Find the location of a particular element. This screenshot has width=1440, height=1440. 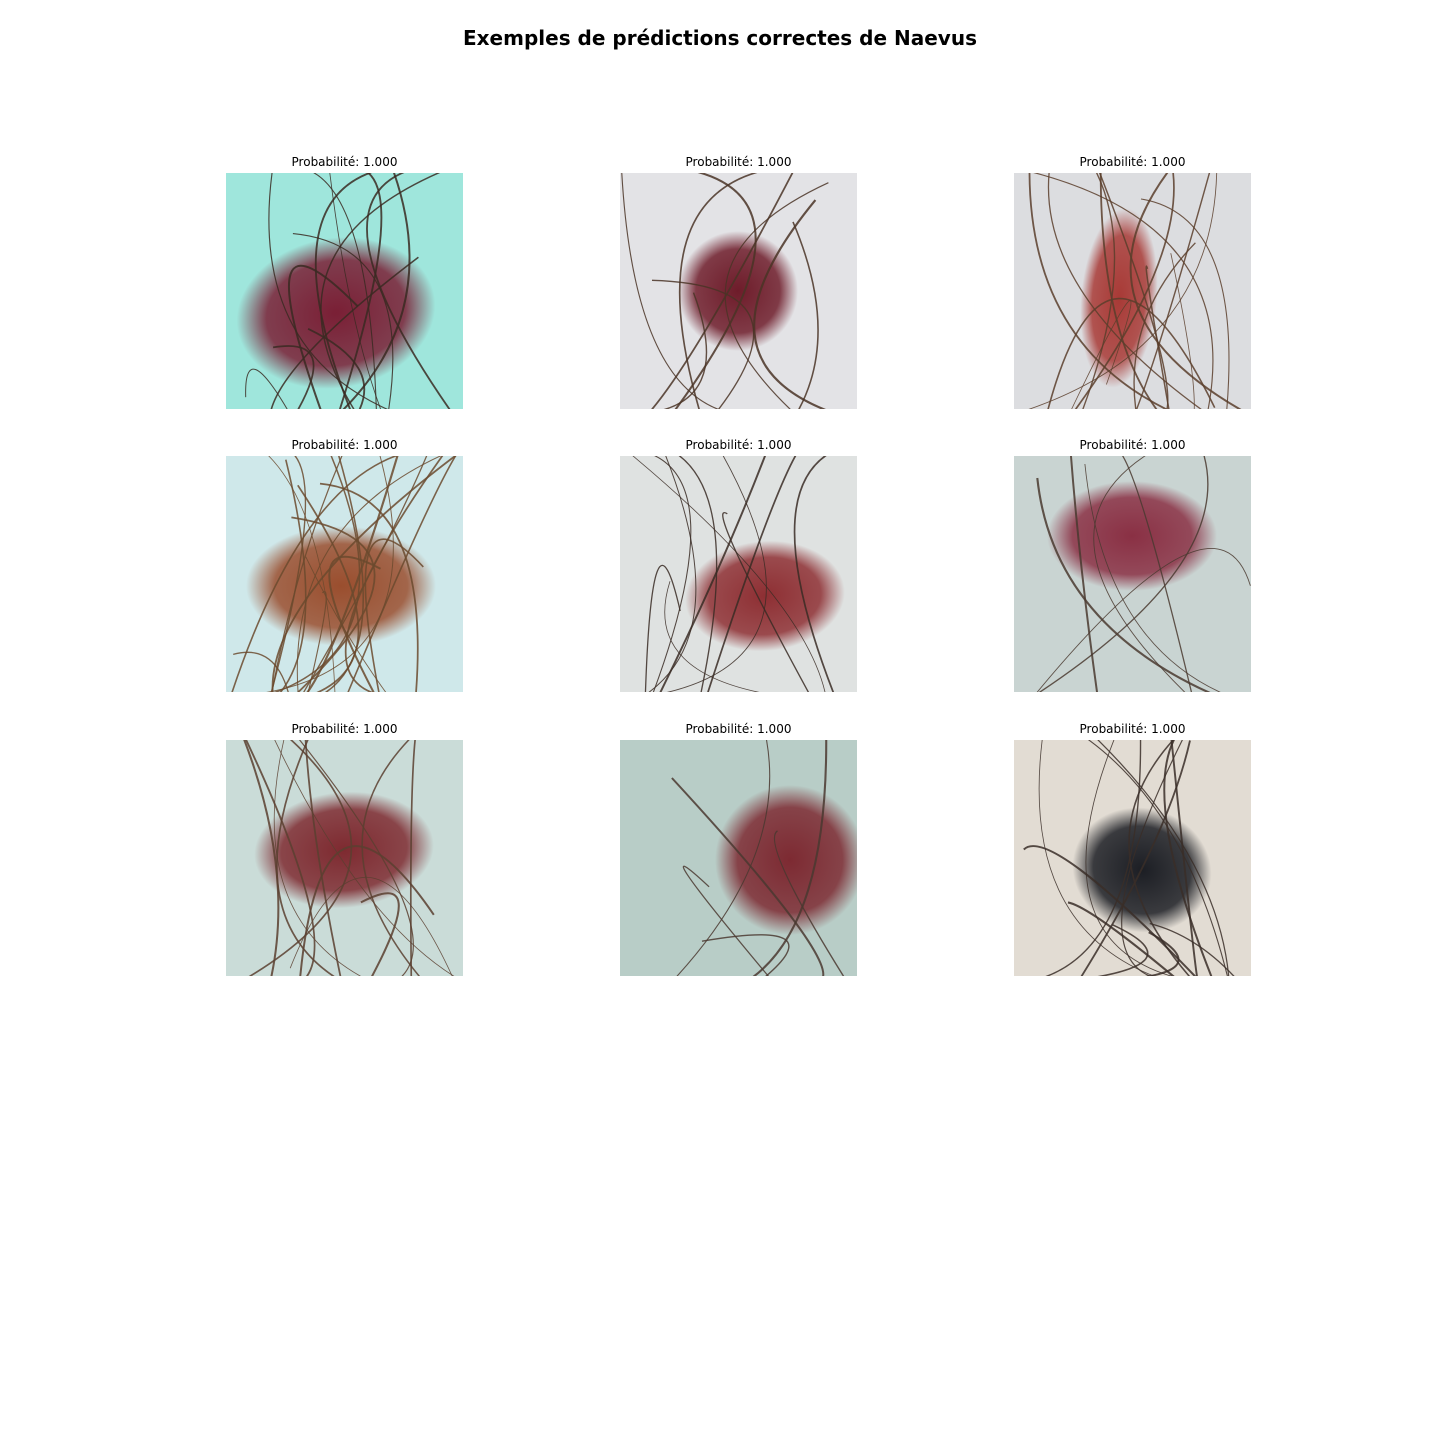

image-panel-9: Probabilité: 1.000 is located at coordinates (1132, 848).